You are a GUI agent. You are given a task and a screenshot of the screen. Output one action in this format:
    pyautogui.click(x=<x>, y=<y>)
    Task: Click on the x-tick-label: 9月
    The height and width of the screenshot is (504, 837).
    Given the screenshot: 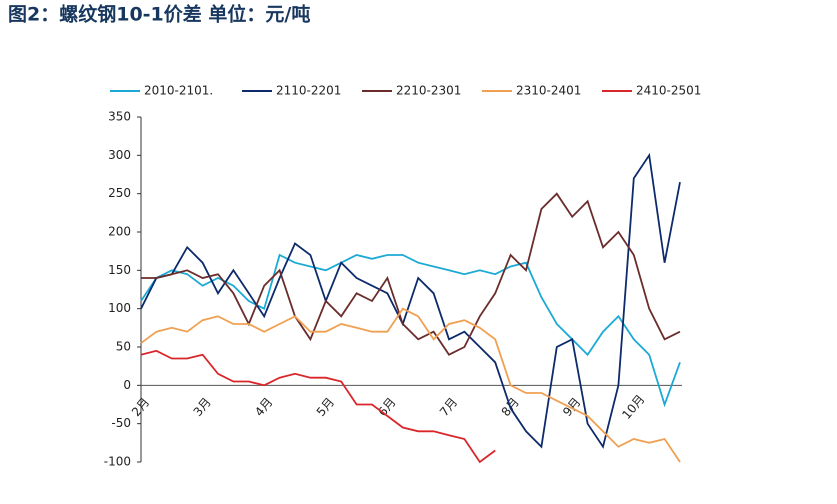 What is the action you would take?
    pyautogui.click(x=571, y=407)
    